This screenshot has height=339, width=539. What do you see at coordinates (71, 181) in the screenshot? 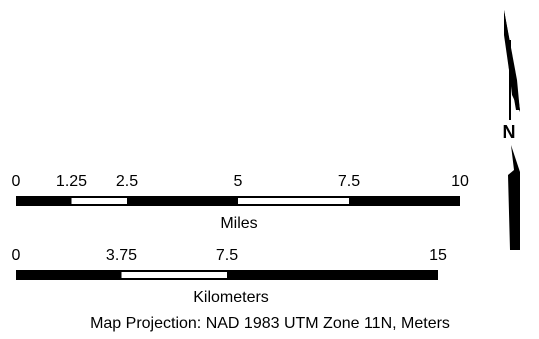
I see `scale-tick-label: 1.25` at bounding box center [71, 181].